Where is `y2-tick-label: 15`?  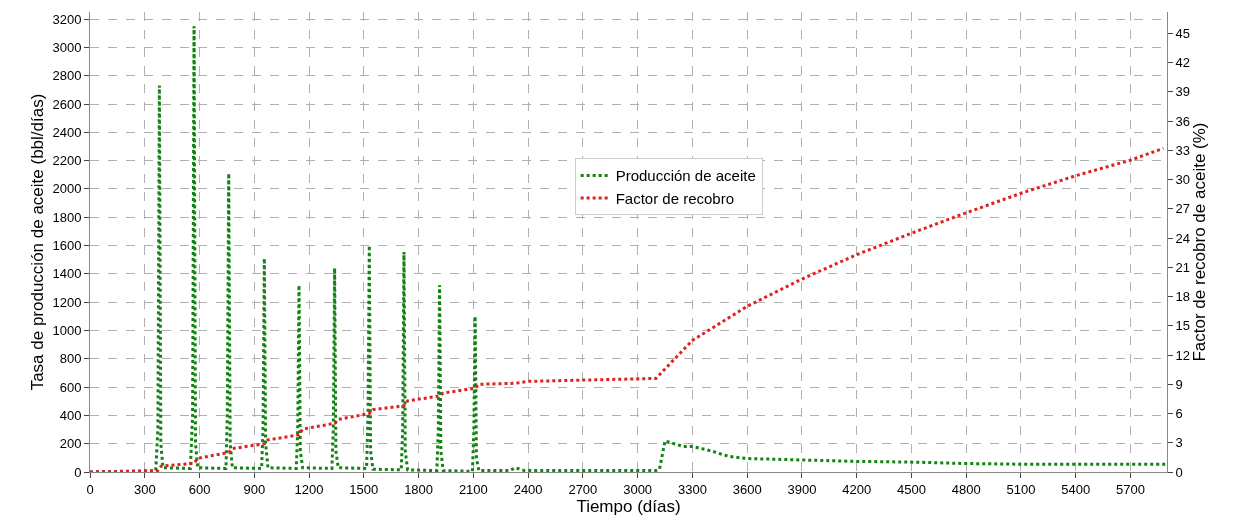 y2-tick-label: 15 is located at coordinates (1183, 326).